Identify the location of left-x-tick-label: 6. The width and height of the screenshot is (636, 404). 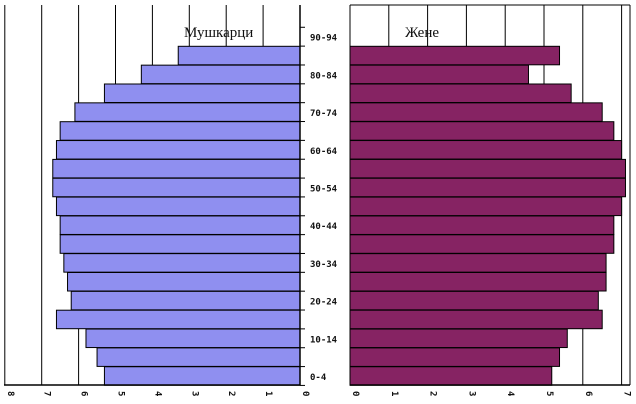
(84, 393).